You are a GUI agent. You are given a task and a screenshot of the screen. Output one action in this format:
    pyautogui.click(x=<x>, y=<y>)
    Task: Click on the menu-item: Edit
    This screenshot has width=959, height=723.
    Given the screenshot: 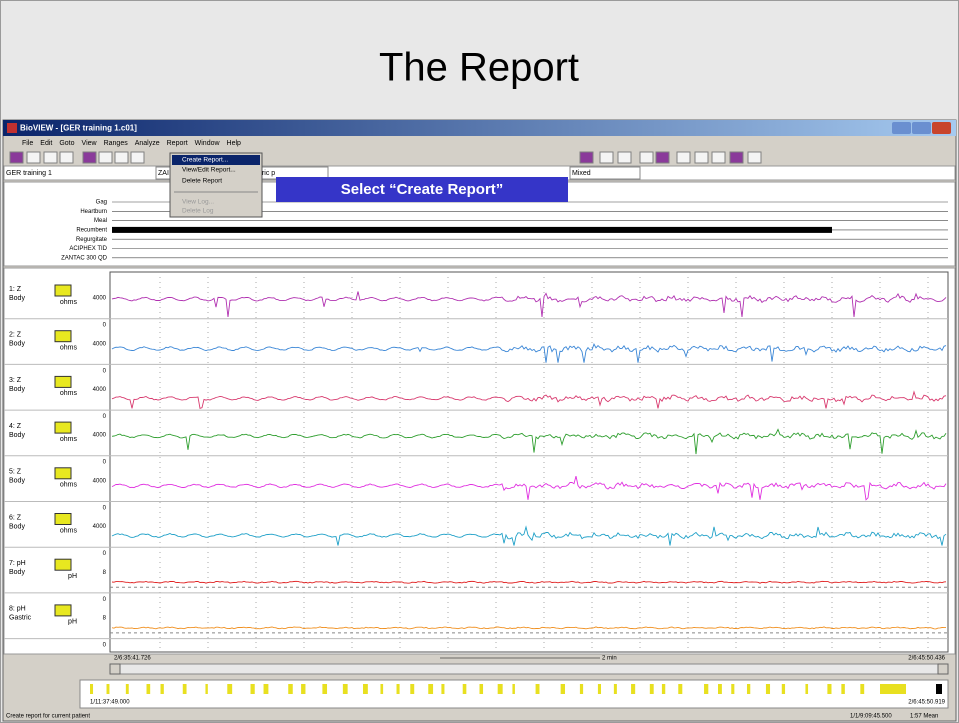 What is the action you would take?
    pyautogui.click(x=46, y=143)
    